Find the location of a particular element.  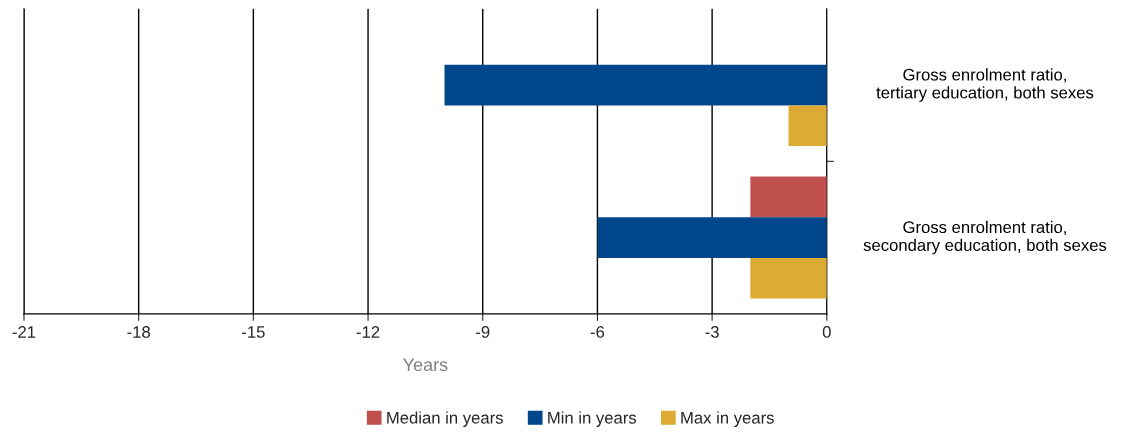

x-tick-label: -15 is located at coordinates (253, 332).